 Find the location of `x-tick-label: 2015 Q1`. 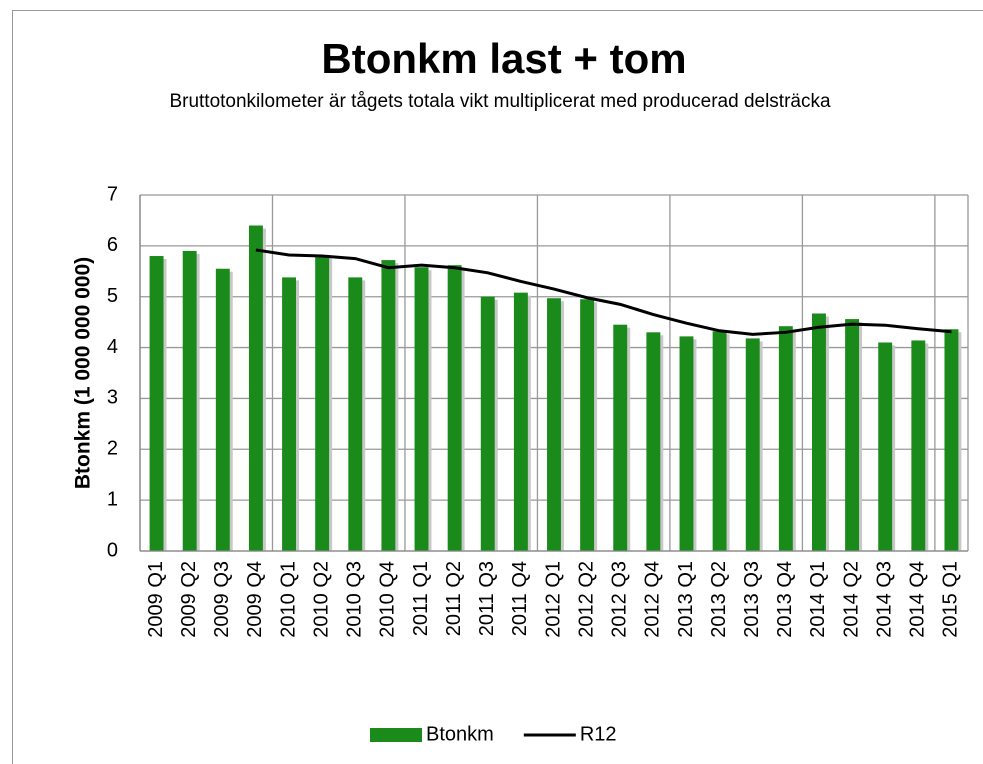

x-tick-label: 2015 Q1 is located at coordinates (951, 599).